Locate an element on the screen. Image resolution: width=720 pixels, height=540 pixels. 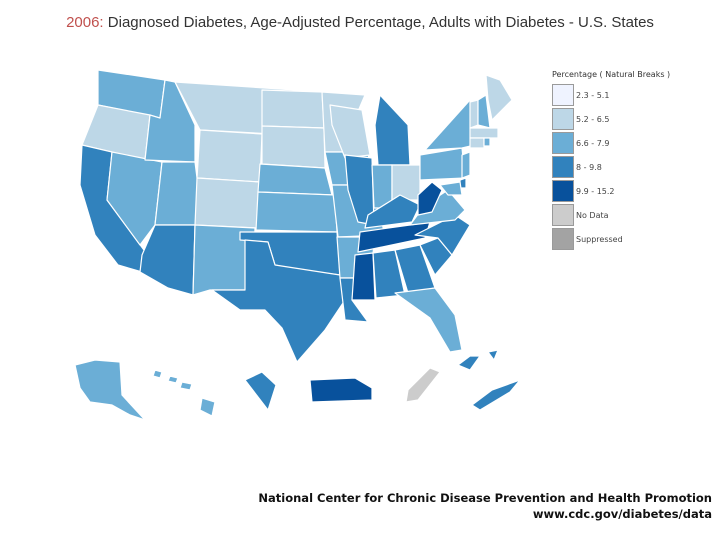
legend-item: Suppressed is located at coordinates (632, 239).